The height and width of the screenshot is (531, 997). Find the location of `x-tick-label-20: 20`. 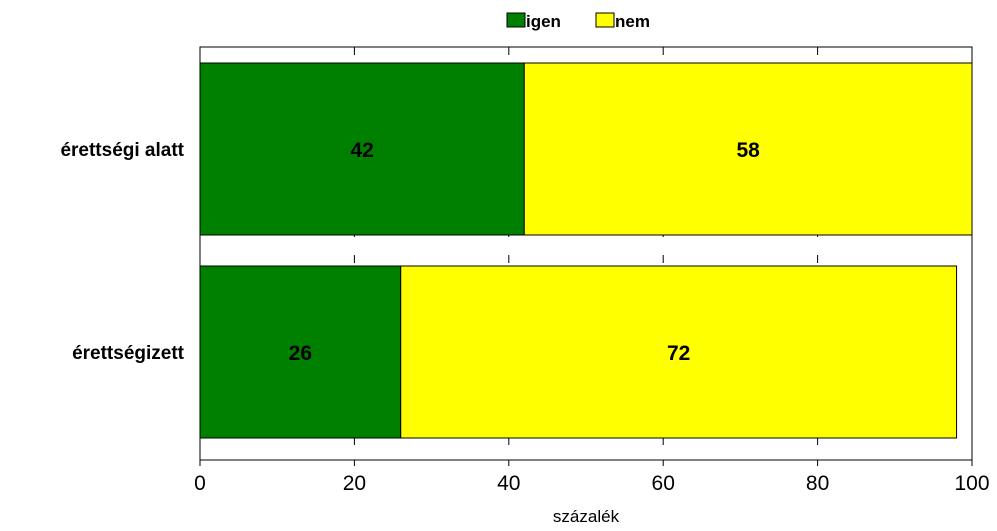

x-tick-label-20: 20 is located at coordinates (354, 483).